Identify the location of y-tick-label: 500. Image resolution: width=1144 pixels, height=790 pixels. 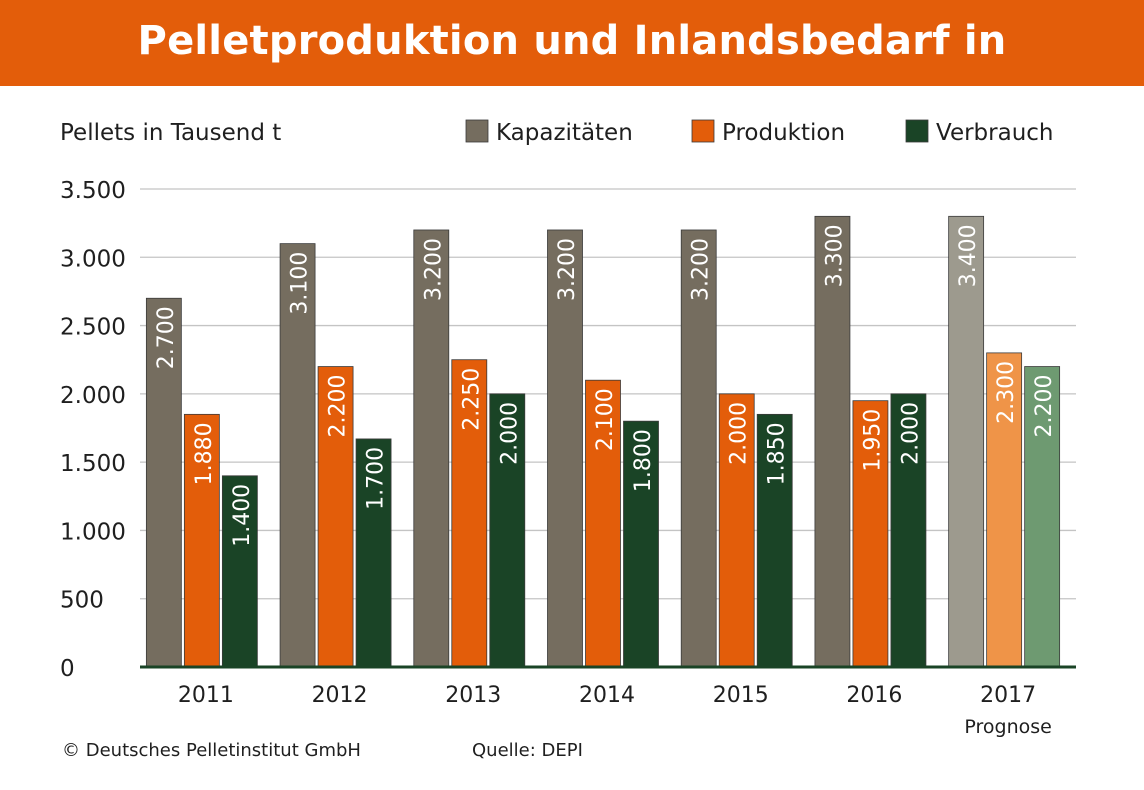
(82, 601).